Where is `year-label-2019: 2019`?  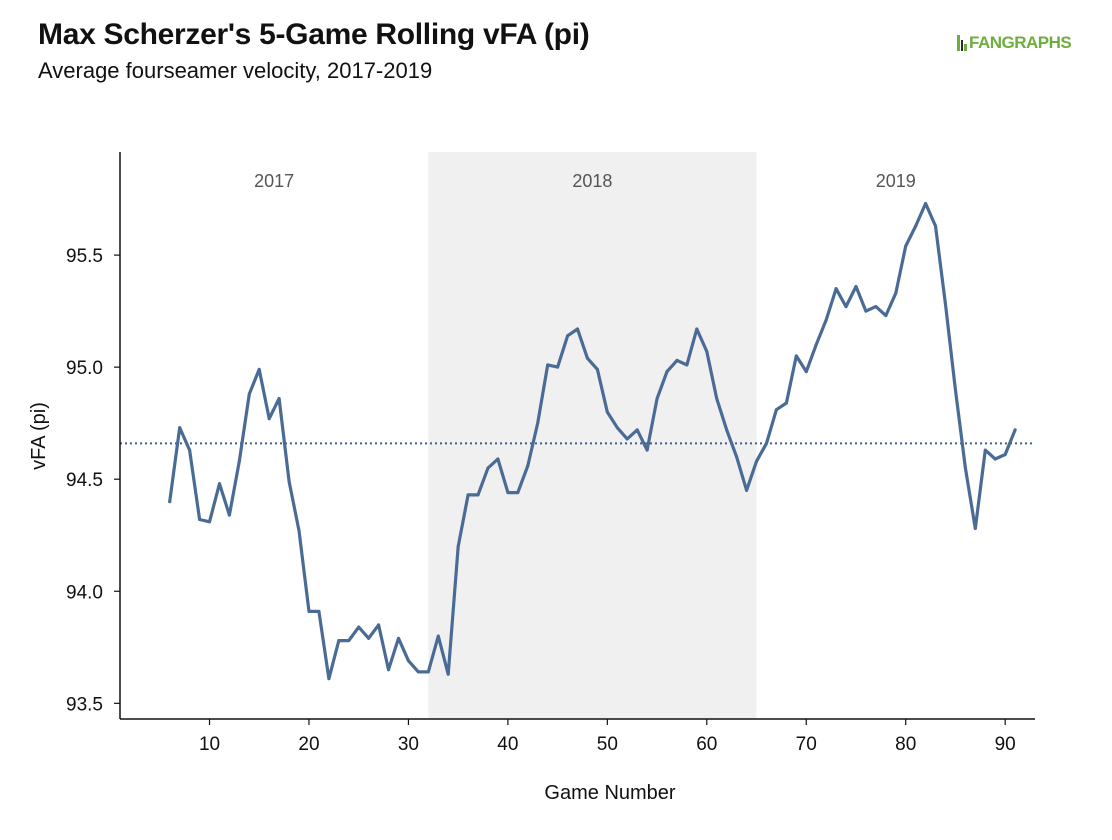
year-label-2019: 2019 is located at coordinates (896, 181).